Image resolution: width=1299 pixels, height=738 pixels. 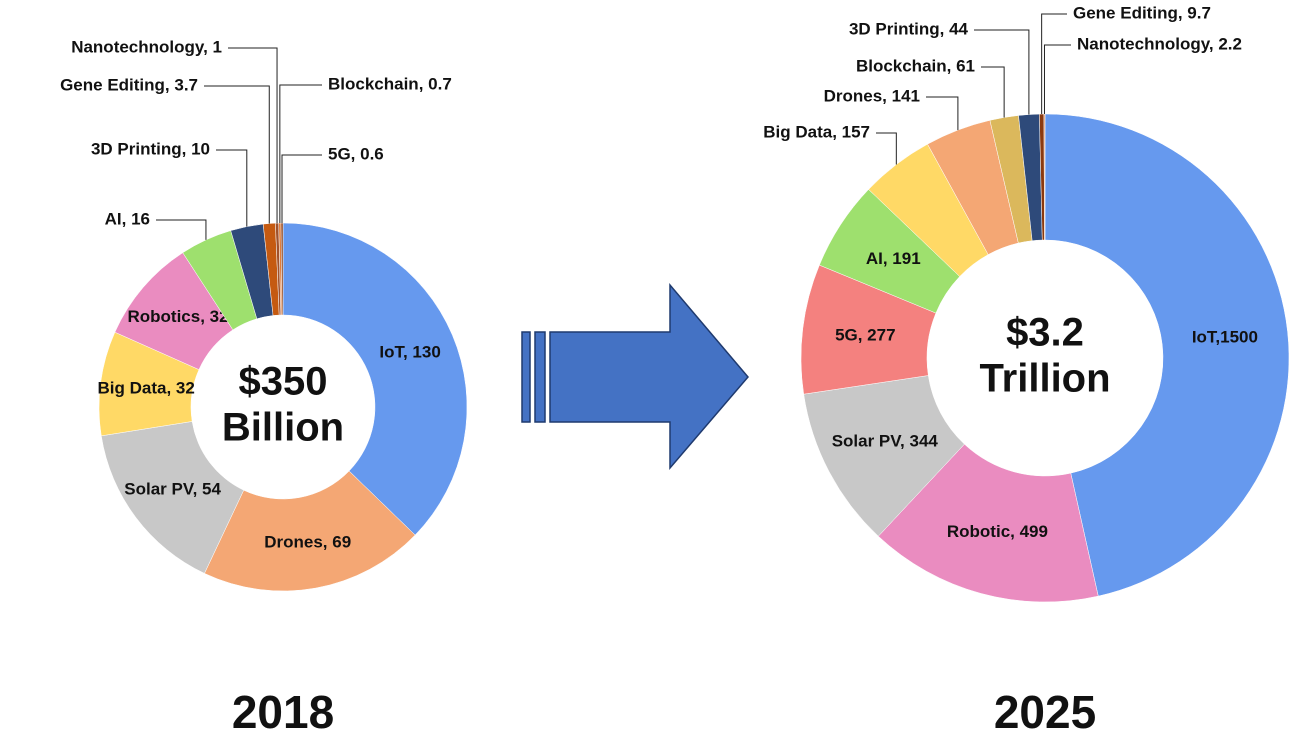 I want to click on data-label: Robotics, 32, so click(x=177, y=316).